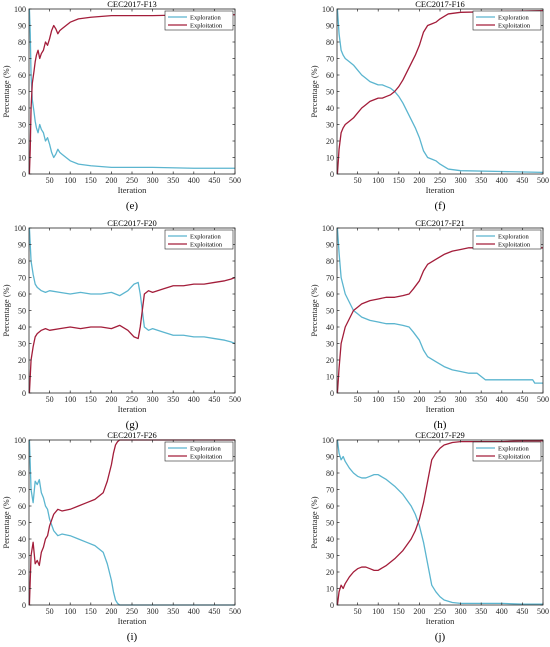  I want to click on series-line-exploration, so click(440, 90).